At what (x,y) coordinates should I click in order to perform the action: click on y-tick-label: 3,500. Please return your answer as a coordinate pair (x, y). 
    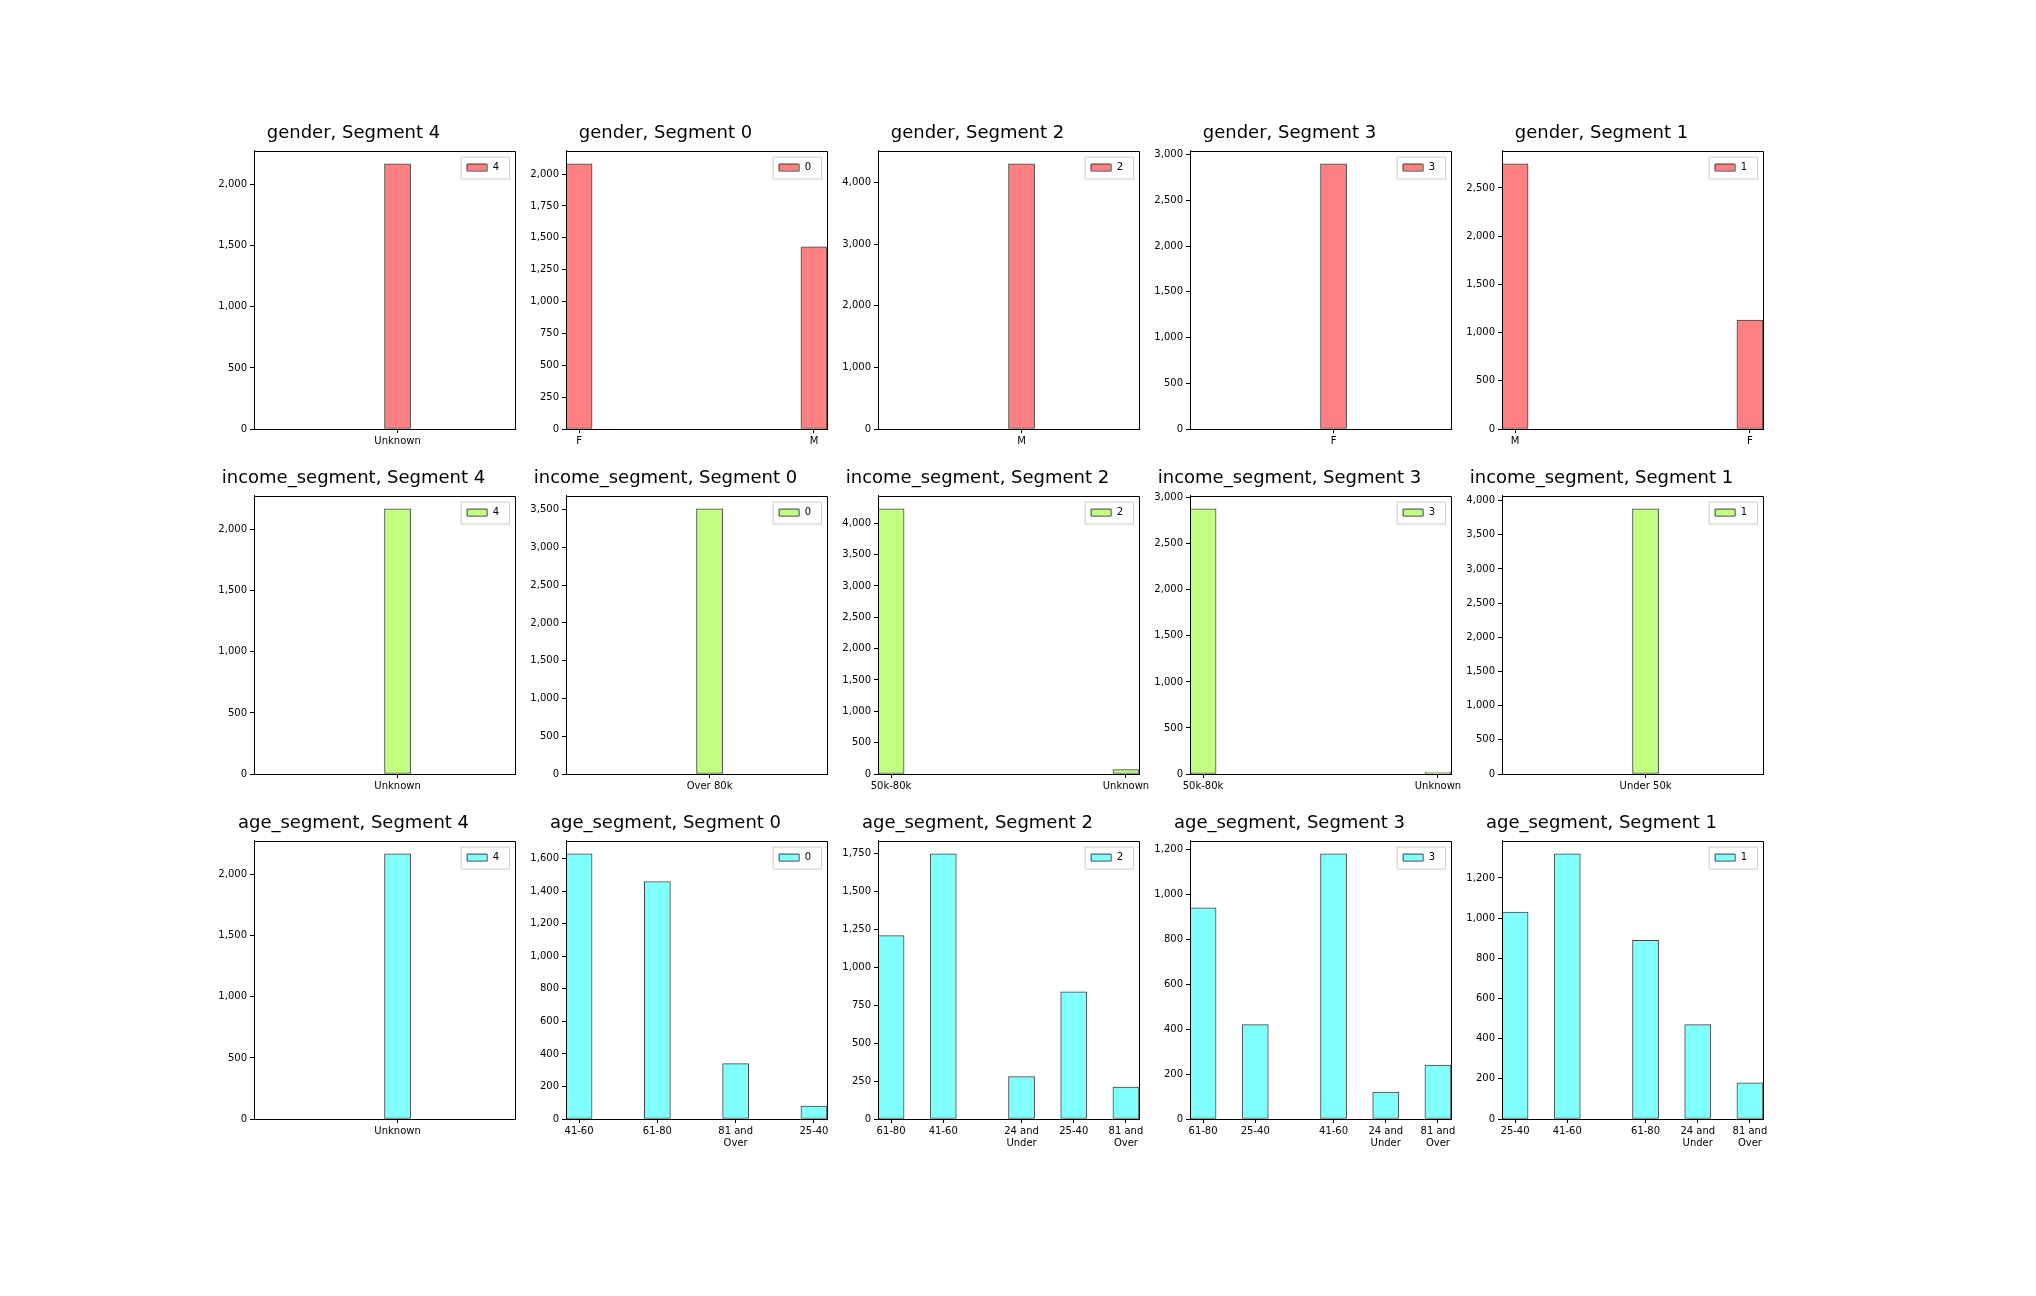
    Looking at the image, I should click on (856, 554).